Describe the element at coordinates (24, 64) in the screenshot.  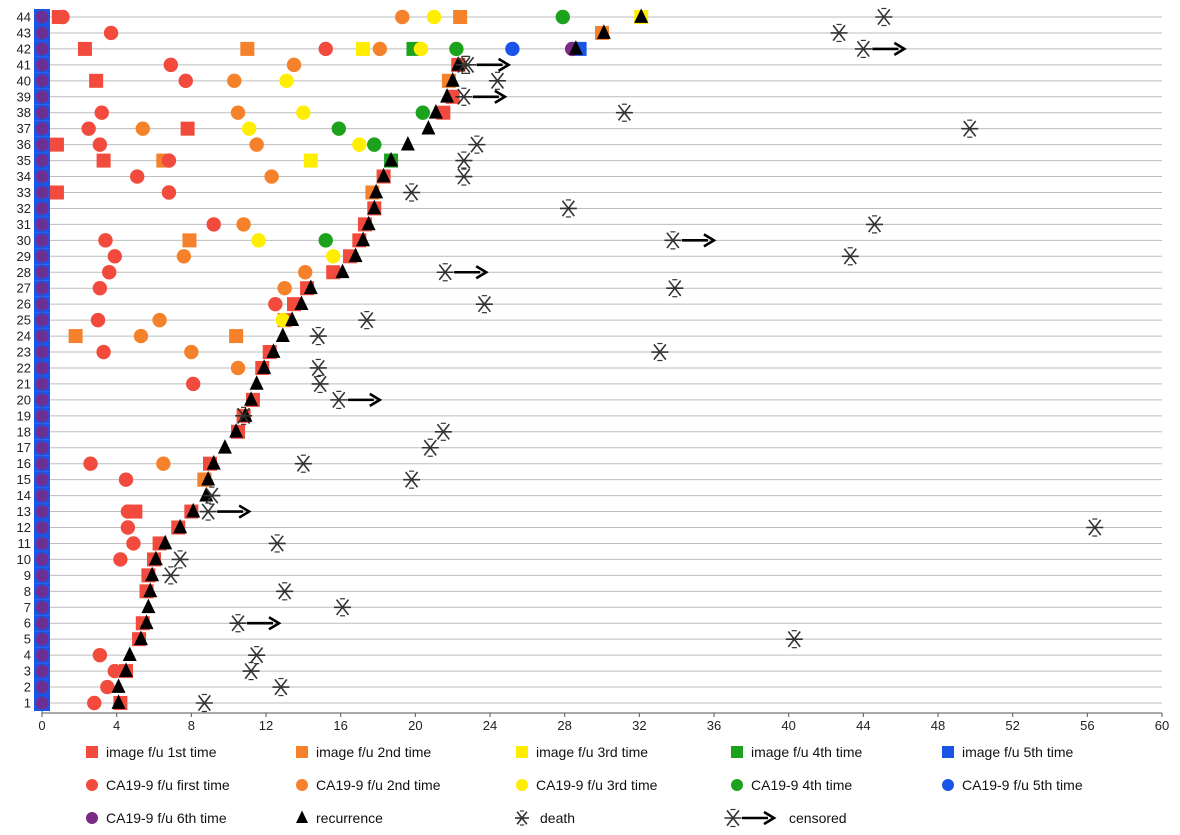
I see `y-tick-label: 41` at that location.